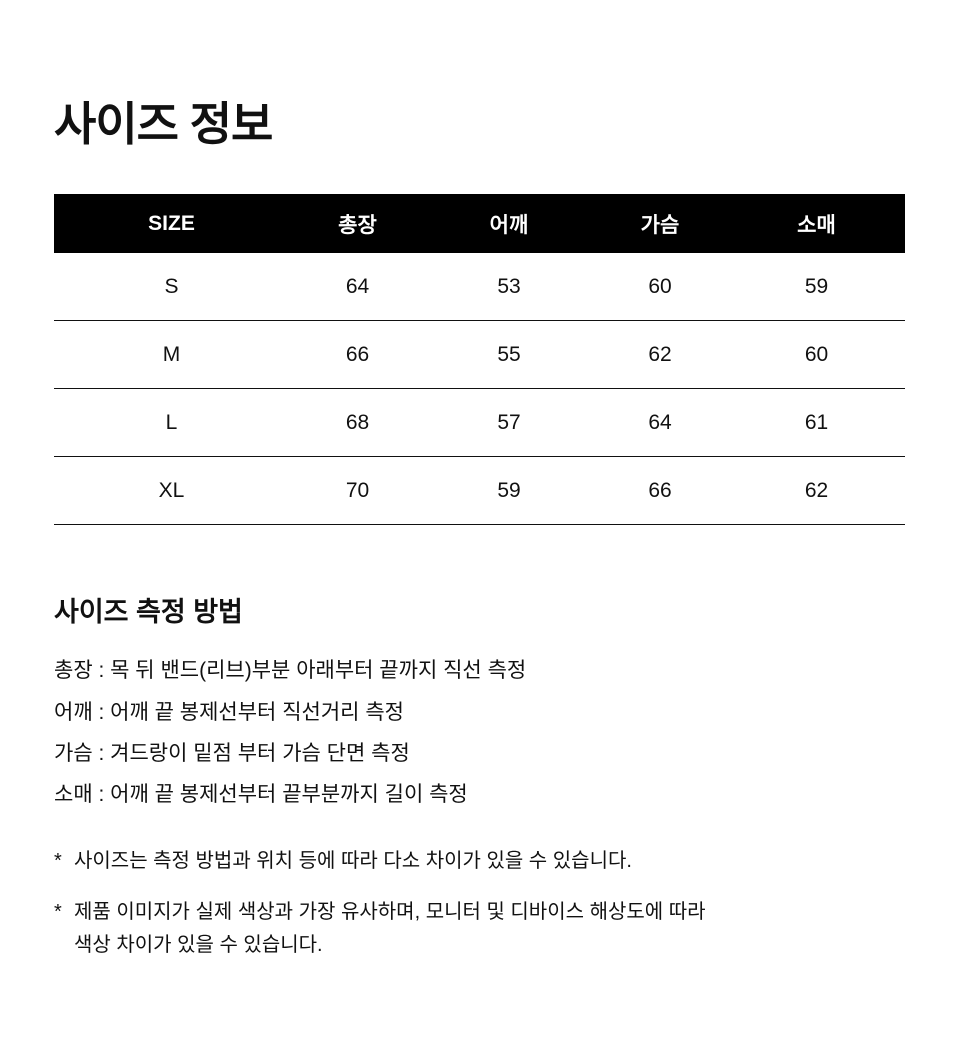 Image resolution: width=960 pixels, height=1056 pixels. I want to click on header-chest: 가슴, so click(660, 223).